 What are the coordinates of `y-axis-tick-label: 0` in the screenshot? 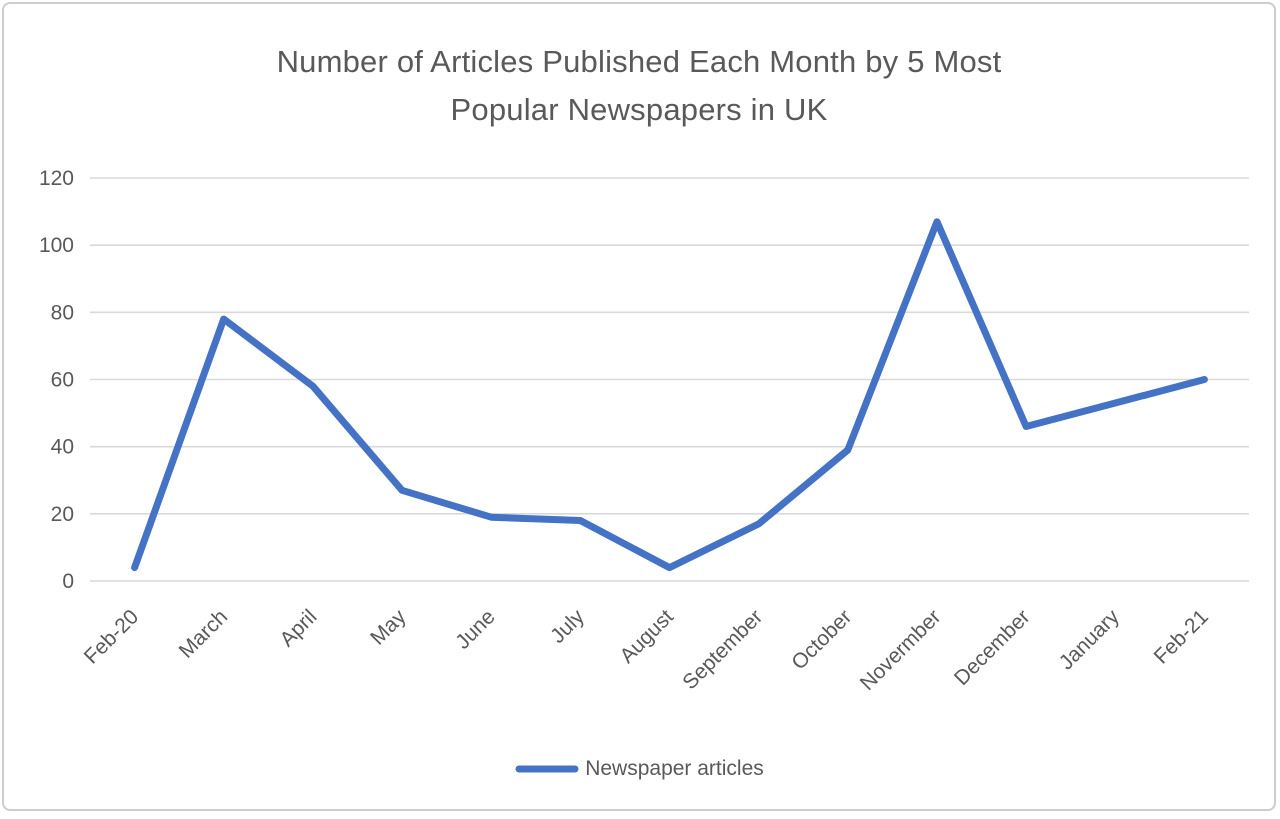 It's located at (68, 581).